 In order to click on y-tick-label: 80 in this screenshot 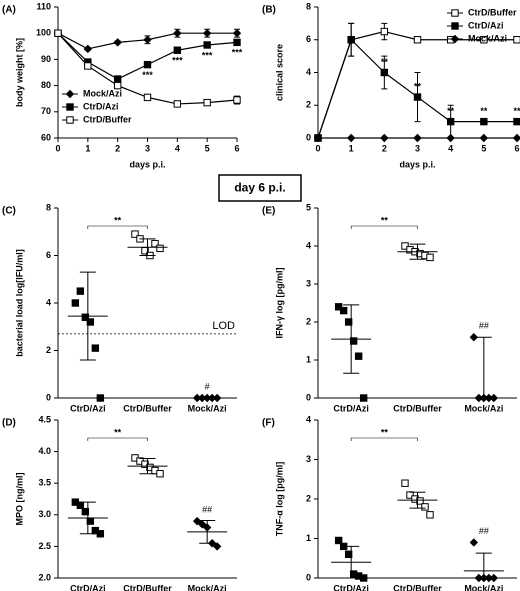, I will do `click(46, 85)`.